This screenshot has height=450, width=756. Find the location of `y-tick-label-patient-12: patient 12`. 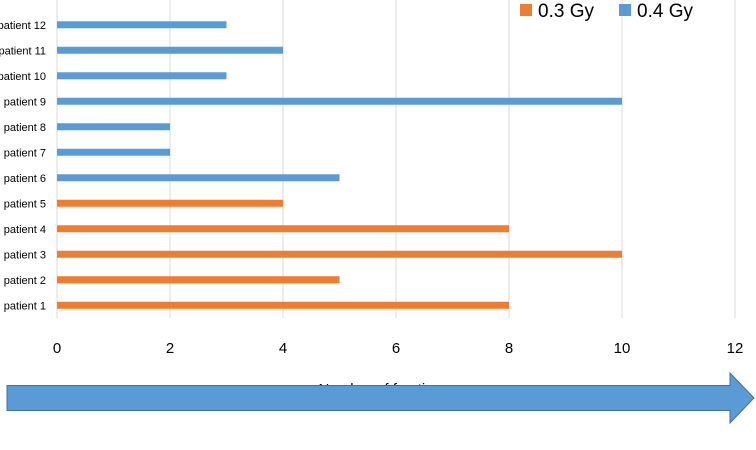

y-tick-label-patient-12: patient 12 is located at coordinates (23, 26).